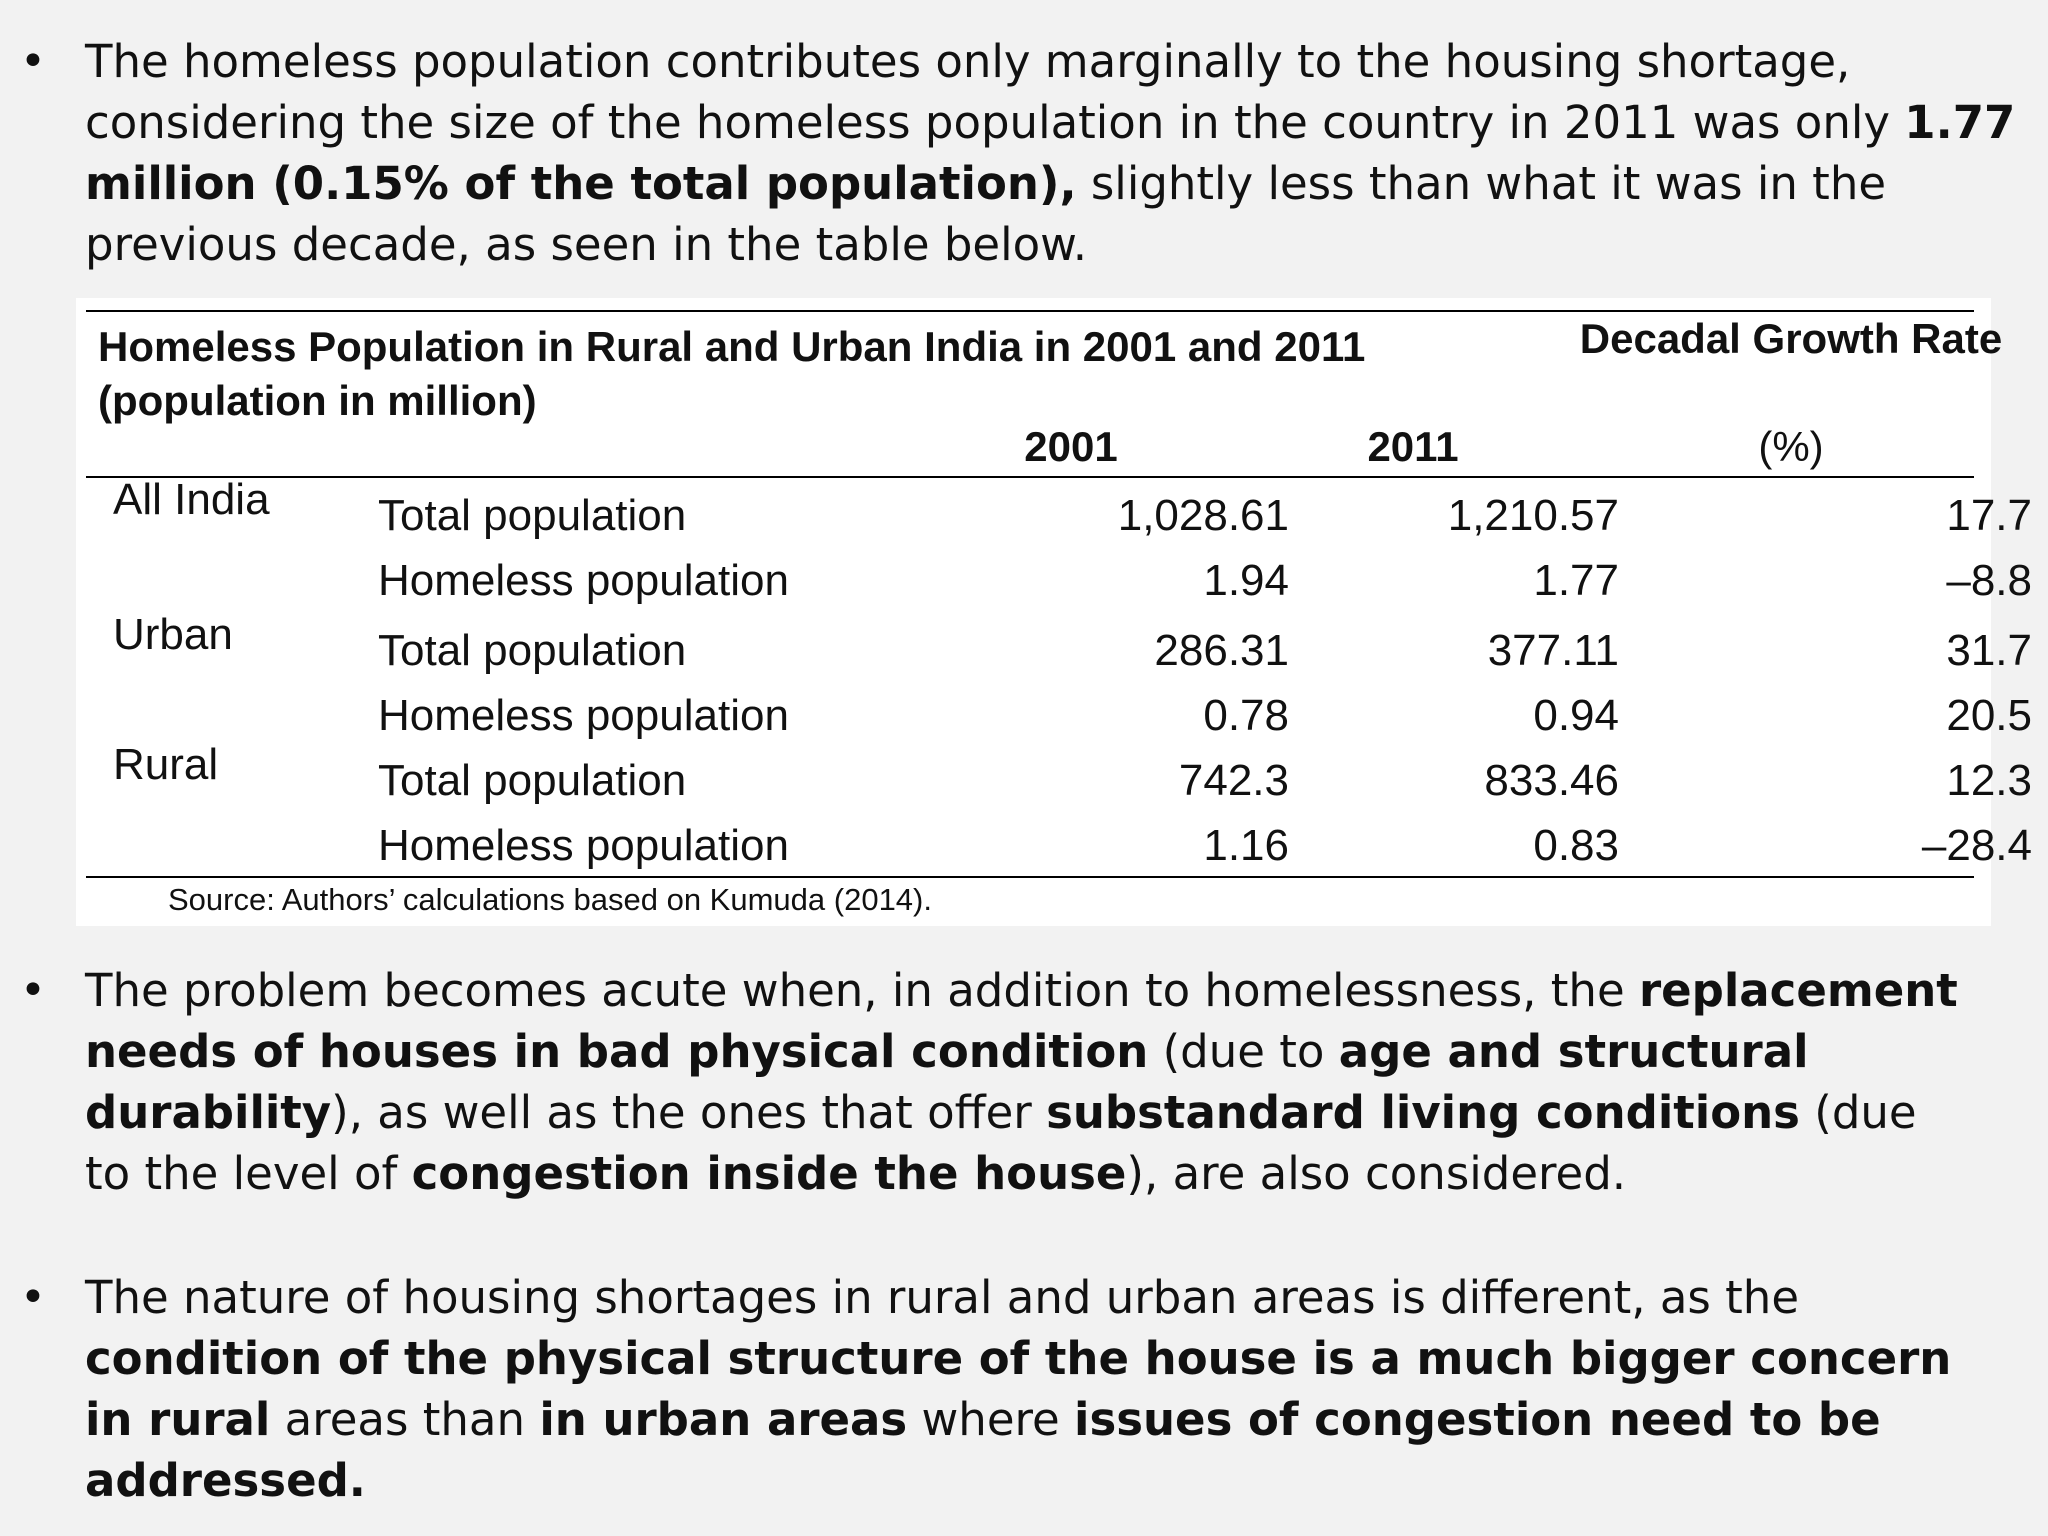 This screenshot has width=2048, height=1536. I want to click on row-group: Urban, so click(173, 634).